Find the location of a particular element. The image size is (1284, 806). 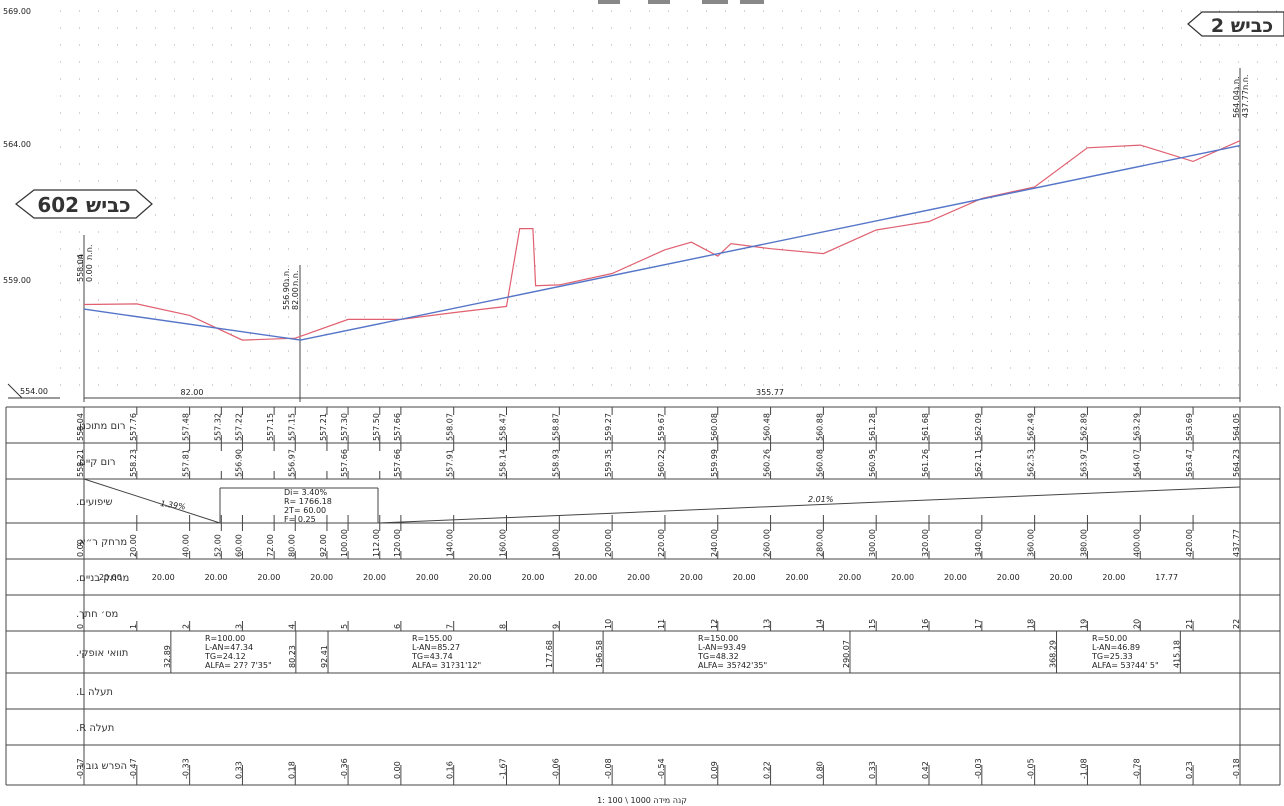

row-label-4: מרחק בניים. is located at coordinates (102, 578).